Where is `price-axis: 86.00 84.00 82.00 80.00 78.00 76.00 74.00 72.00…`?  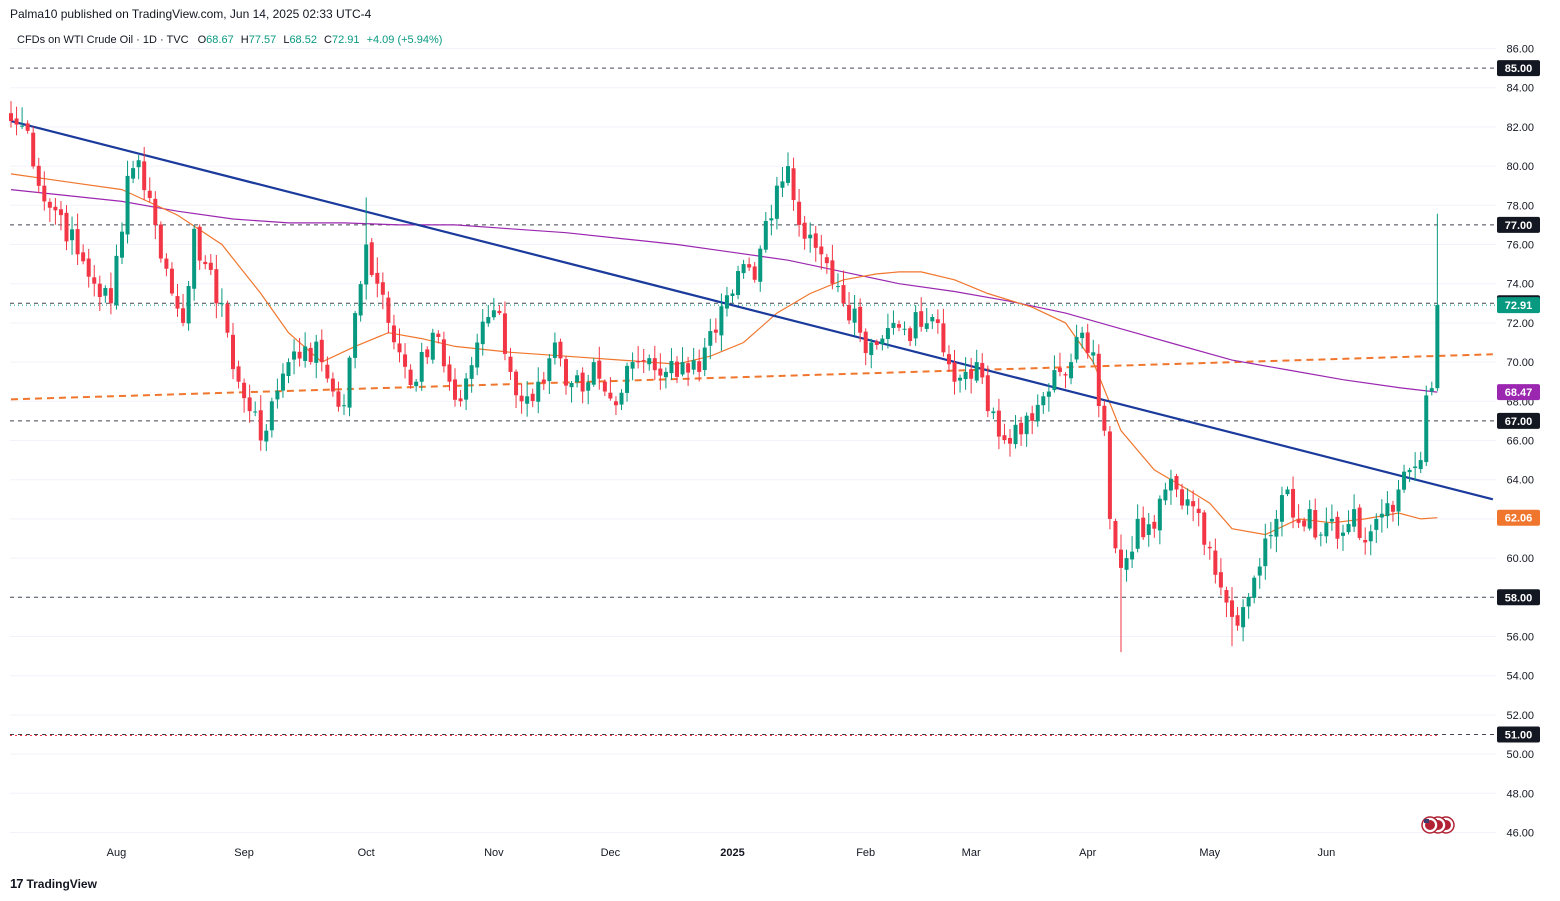 price-axis: 86.00 84.00 82.00 80.00 78.00 76.00 74.00 72.00… is located at coordinates (1520, 442).